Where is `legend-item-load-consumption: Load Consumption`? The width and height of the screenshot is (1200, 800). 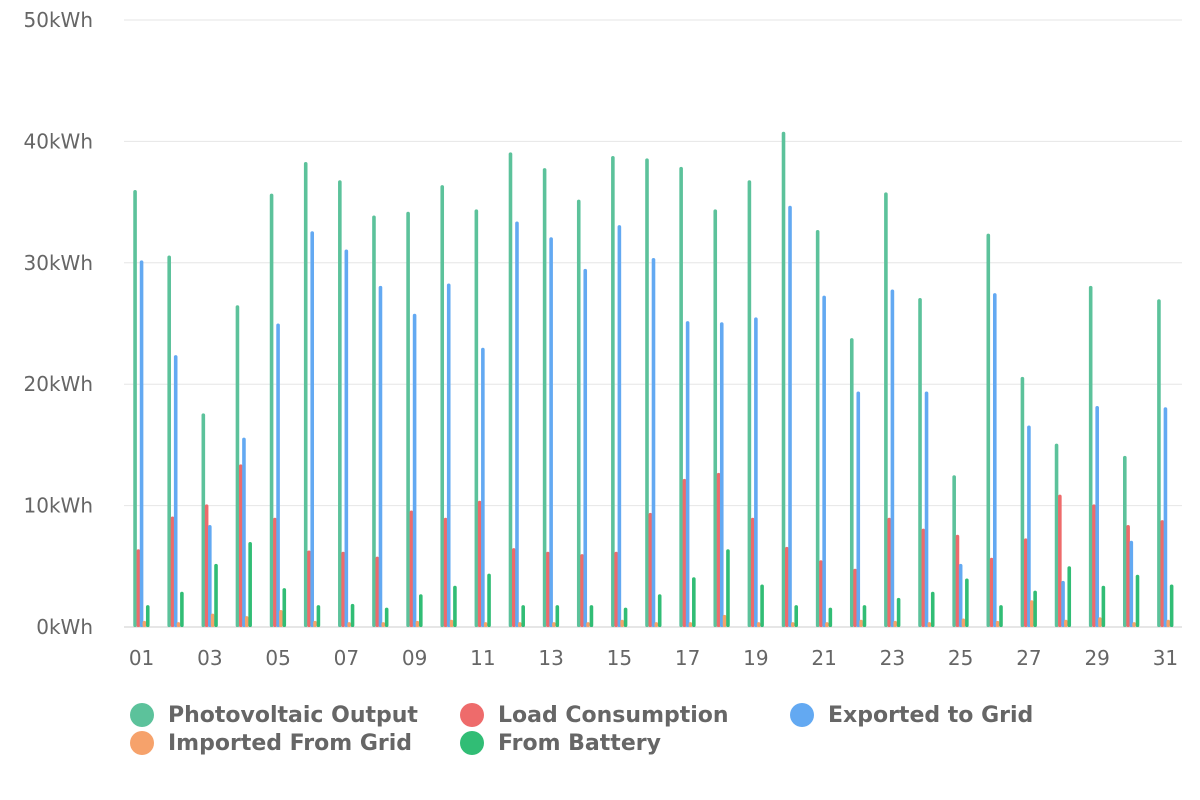 legend-item-load-consumption: Load Consumption is located at coordinates (625, 715).